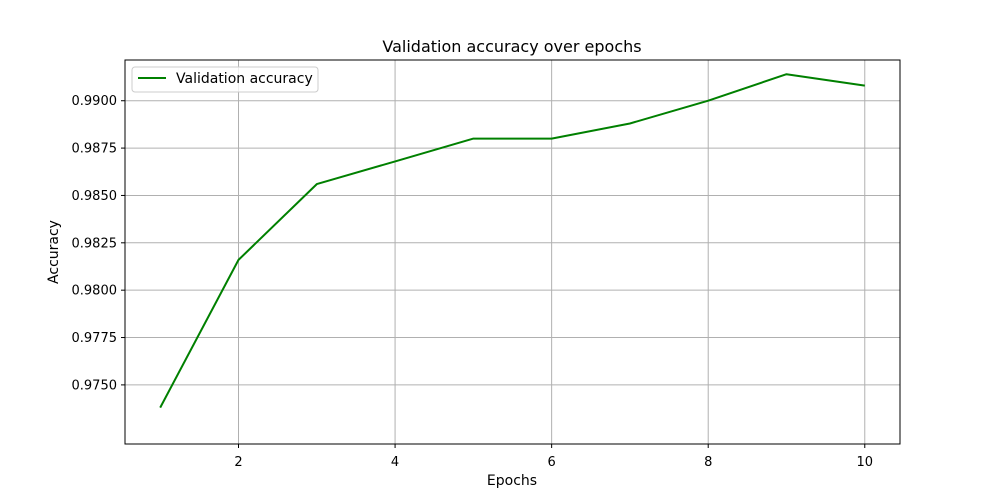 The image size is (1000, 504). Describe the element at coordinates (95, 149) in the screenshot. I see `y-tick-label: 0.9875` at that location.